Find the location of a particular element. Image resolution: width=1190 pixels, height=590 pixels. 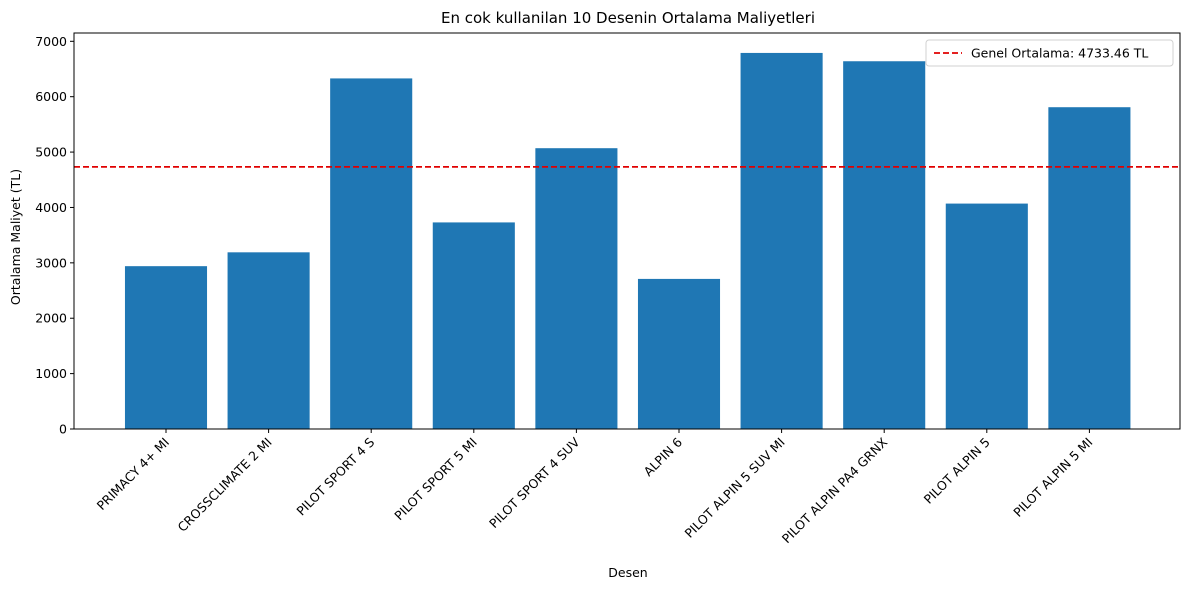

x-tick-label-3: PILOT SPORT 5 MI is located at coordinates (435, 479).